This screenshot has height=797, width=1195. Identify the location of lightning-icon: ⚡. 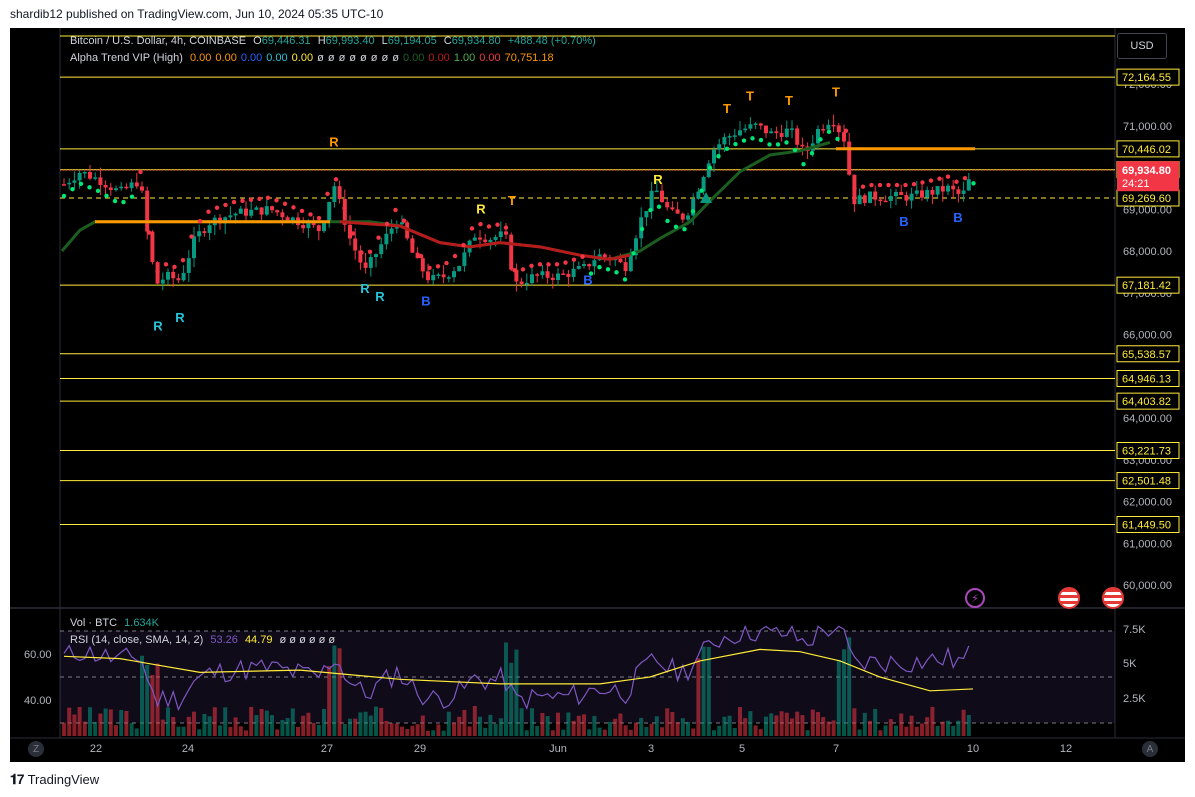
(975, 598).